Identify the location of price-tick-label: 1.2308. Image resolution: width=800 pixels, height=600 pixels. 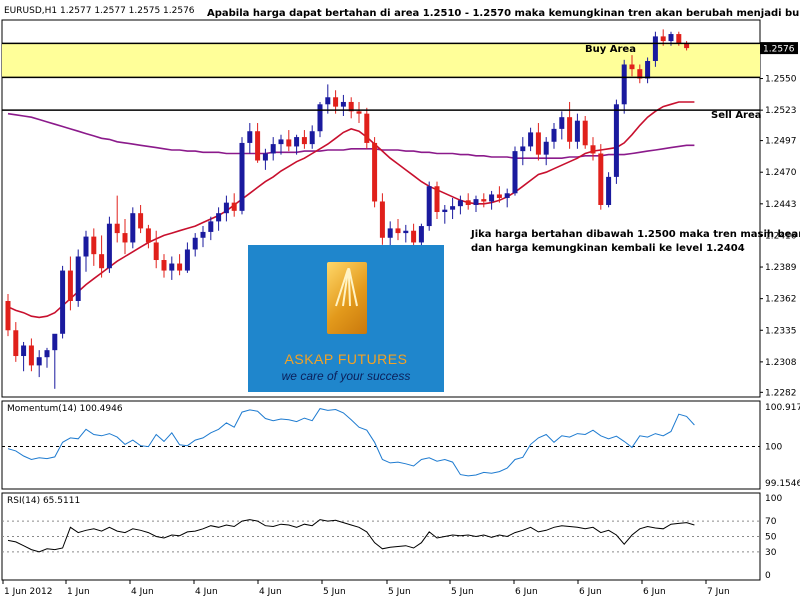
(781, 363).